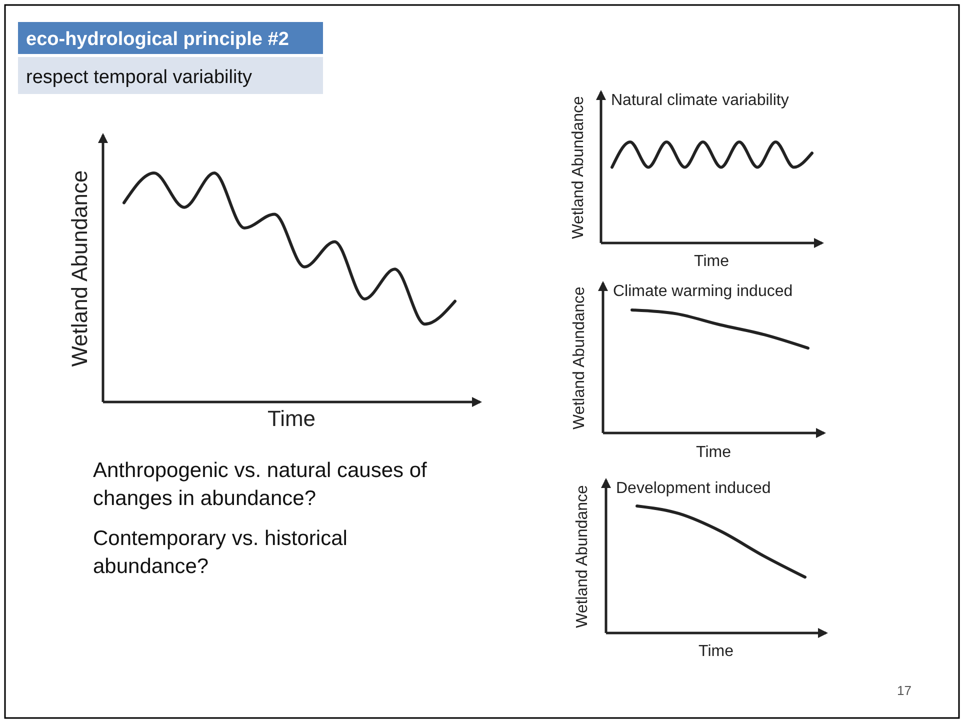 The image size is (964, 723). What do you see at coordinates (260, 484) in the screenshot?
I see `text: Anthropogenic vs. natural causes of changes in abundance?` at bounding box center [260, 484].